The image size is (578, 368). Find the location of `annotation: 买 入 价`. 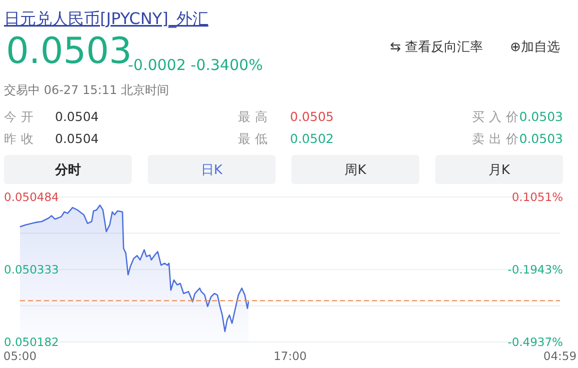

annotation: 买 入 价 is located at coordinates (495, 116).